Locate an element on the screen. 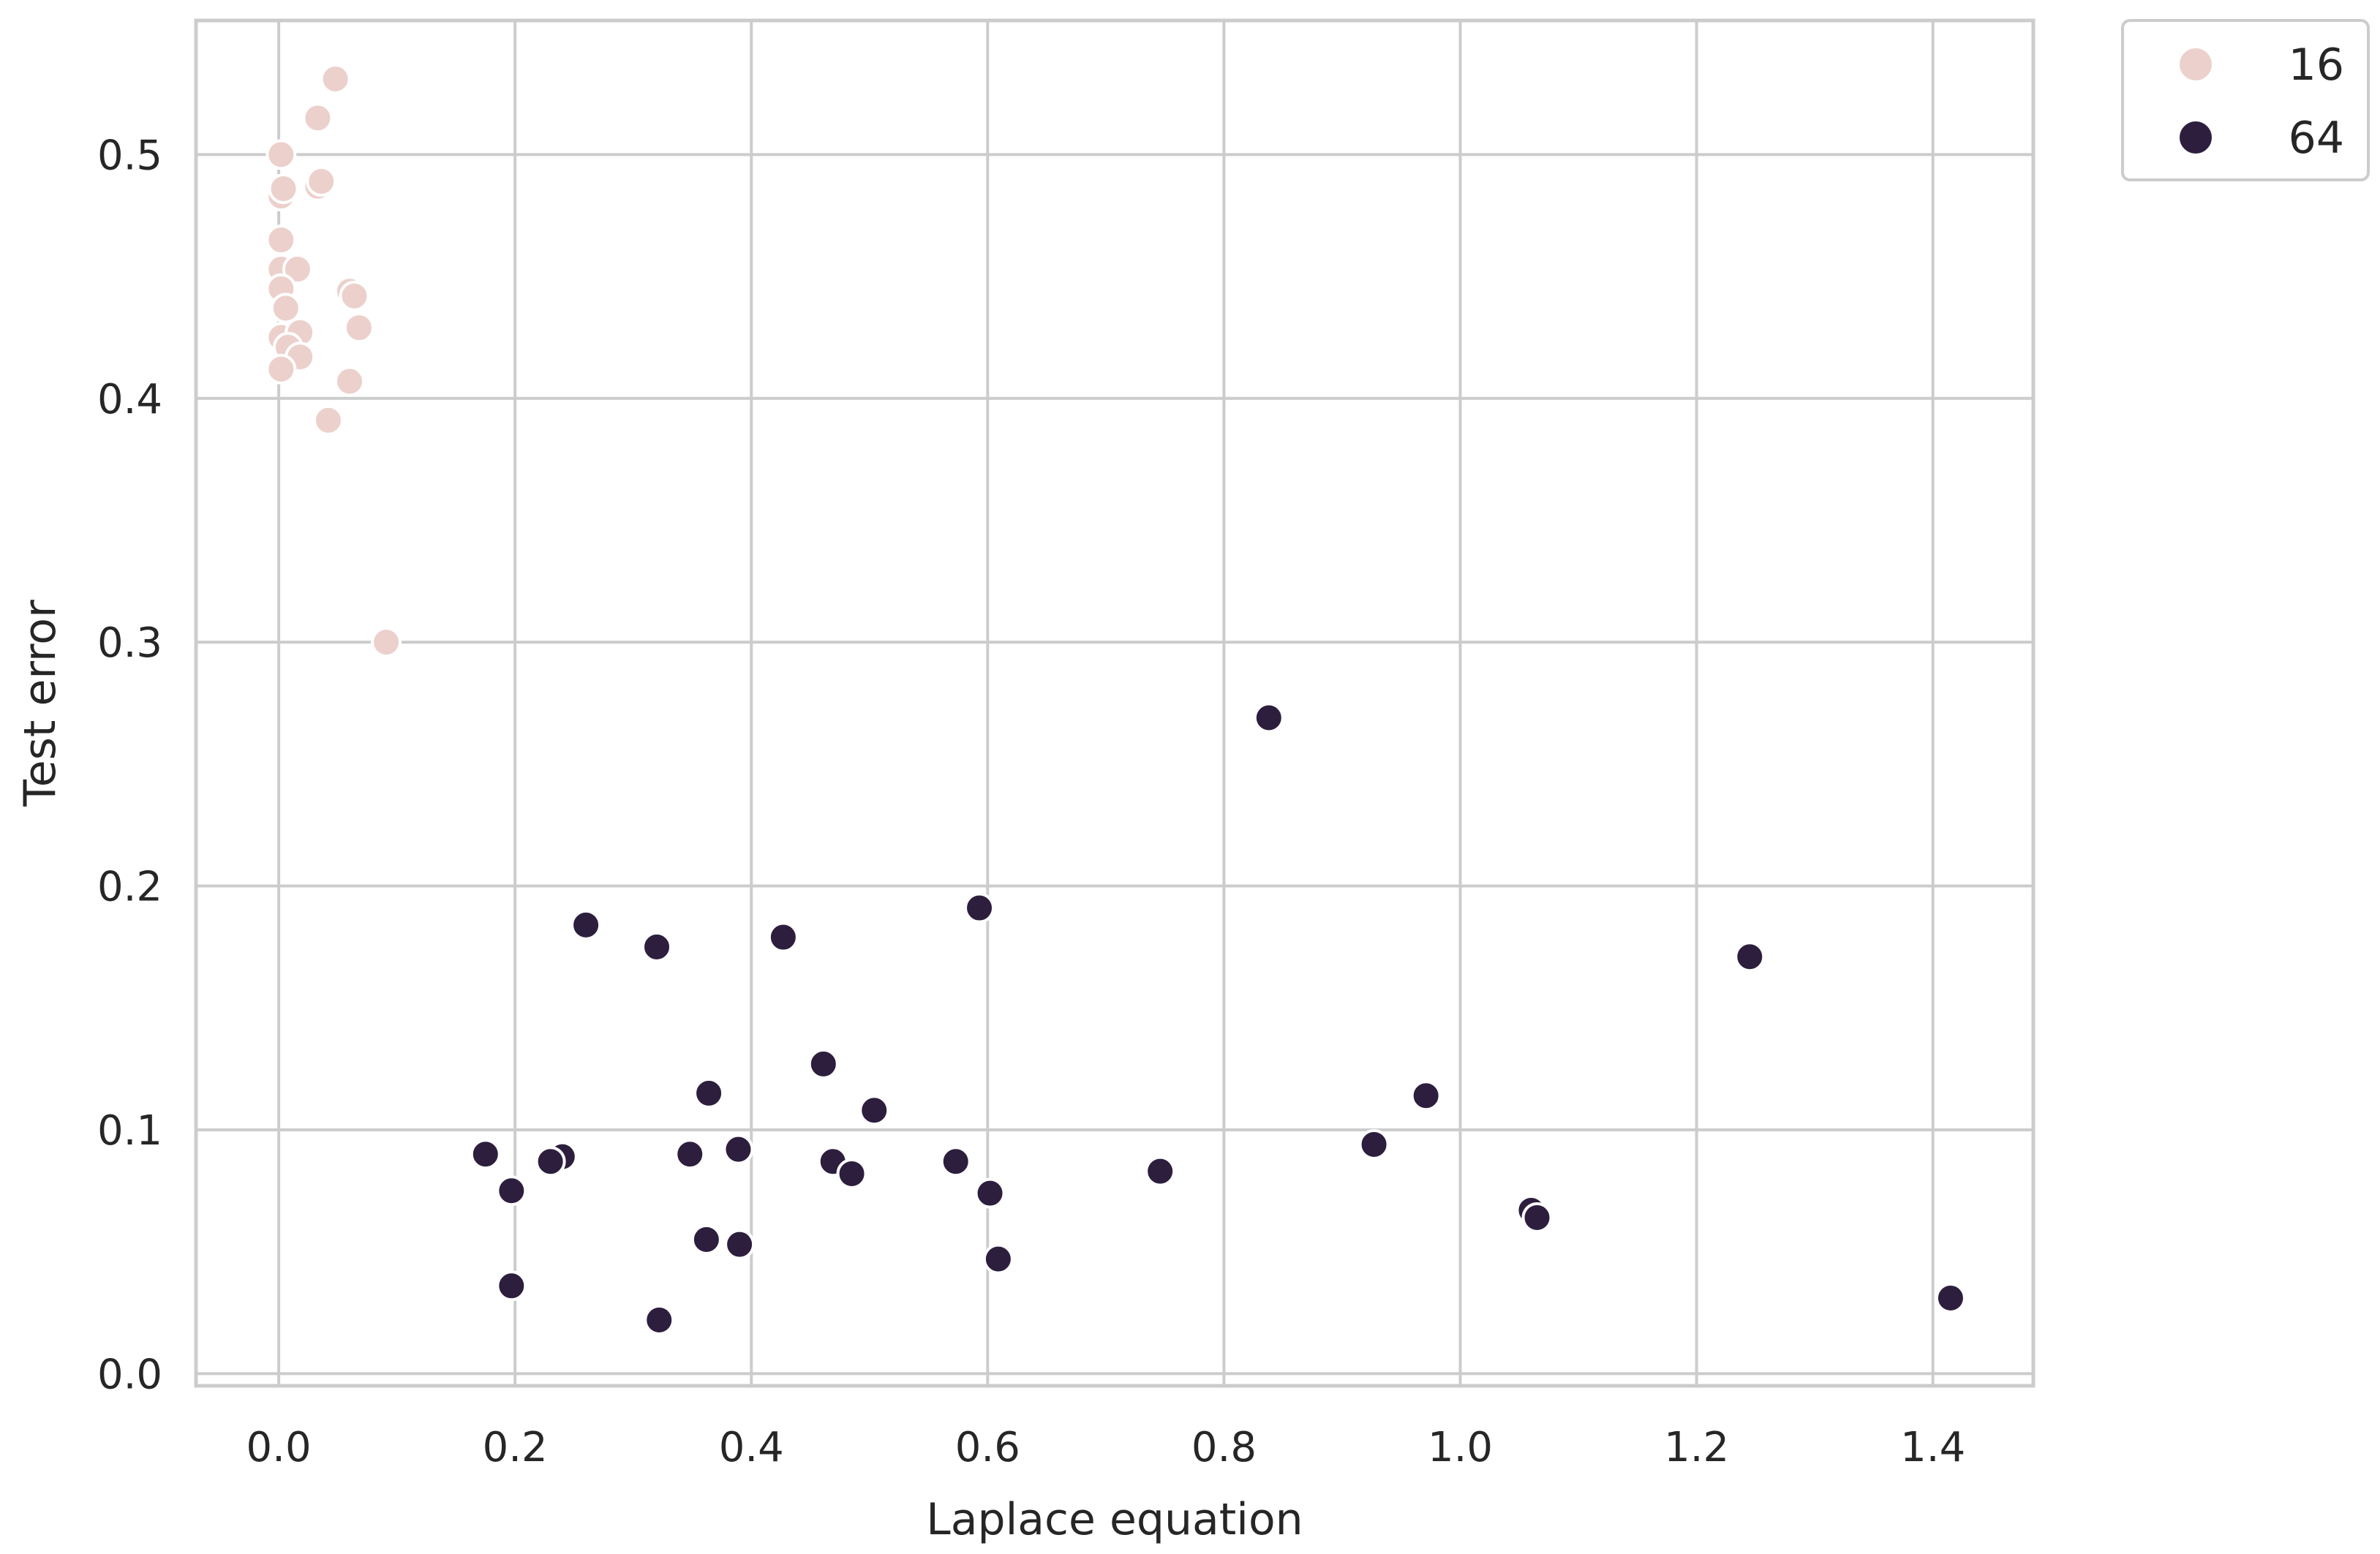  x-tick-label: 0.4 is located at coordinates (751, 1447).